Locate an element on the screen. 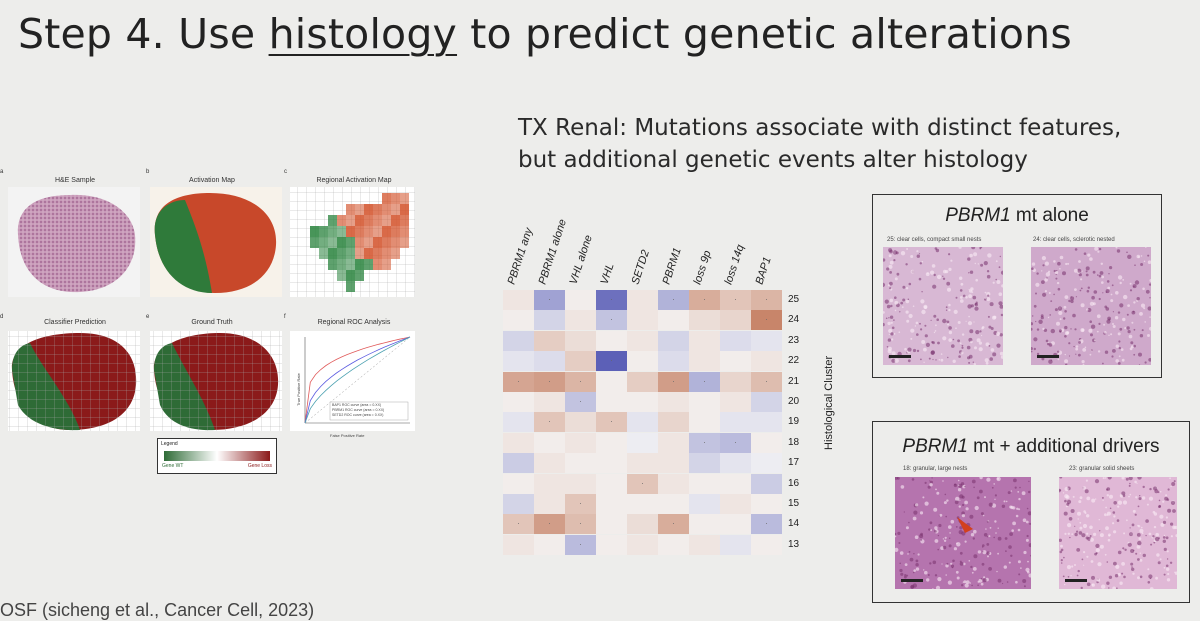 The width and height of the screenshot is (1200, 621). heatmap-row-13: 13 is located at coordinates (794, 544).